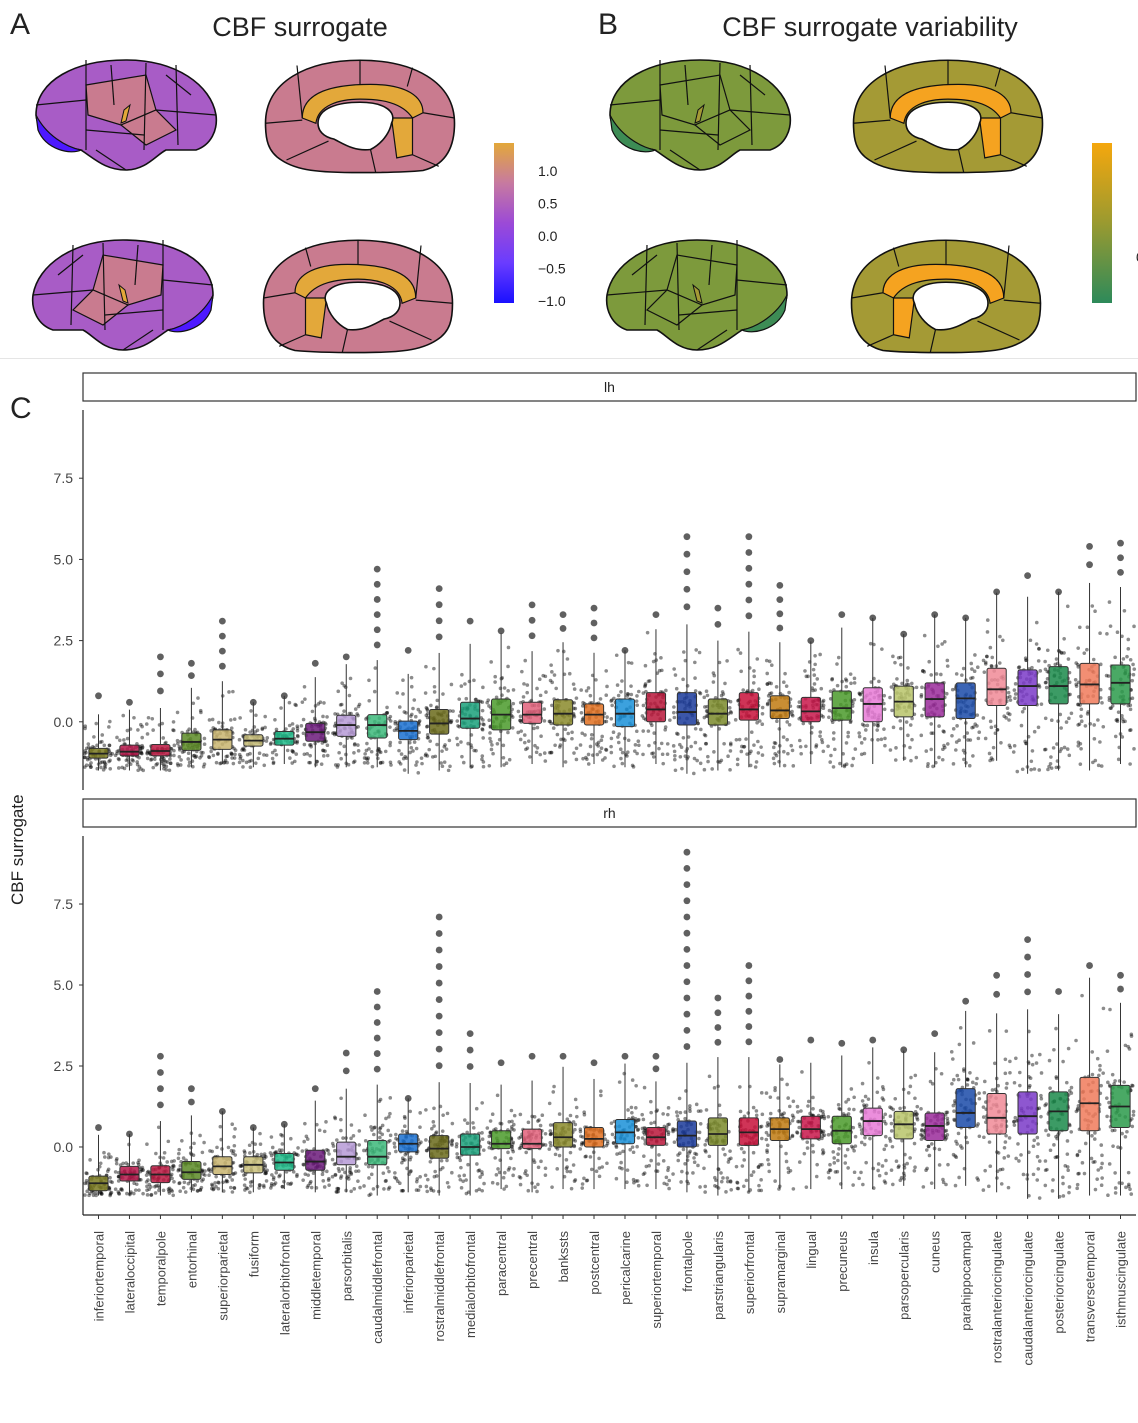  Describe the element at coordinates (687, 1134) in the screenshot. I see `box-rh-frontalpole` at that location.